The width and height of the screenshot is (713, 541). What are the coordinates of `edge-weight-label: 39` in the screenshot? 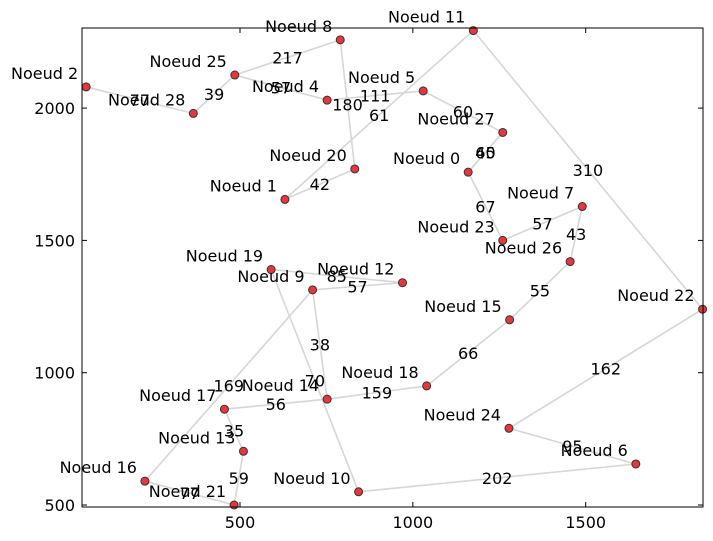 It's located at (214, 94).